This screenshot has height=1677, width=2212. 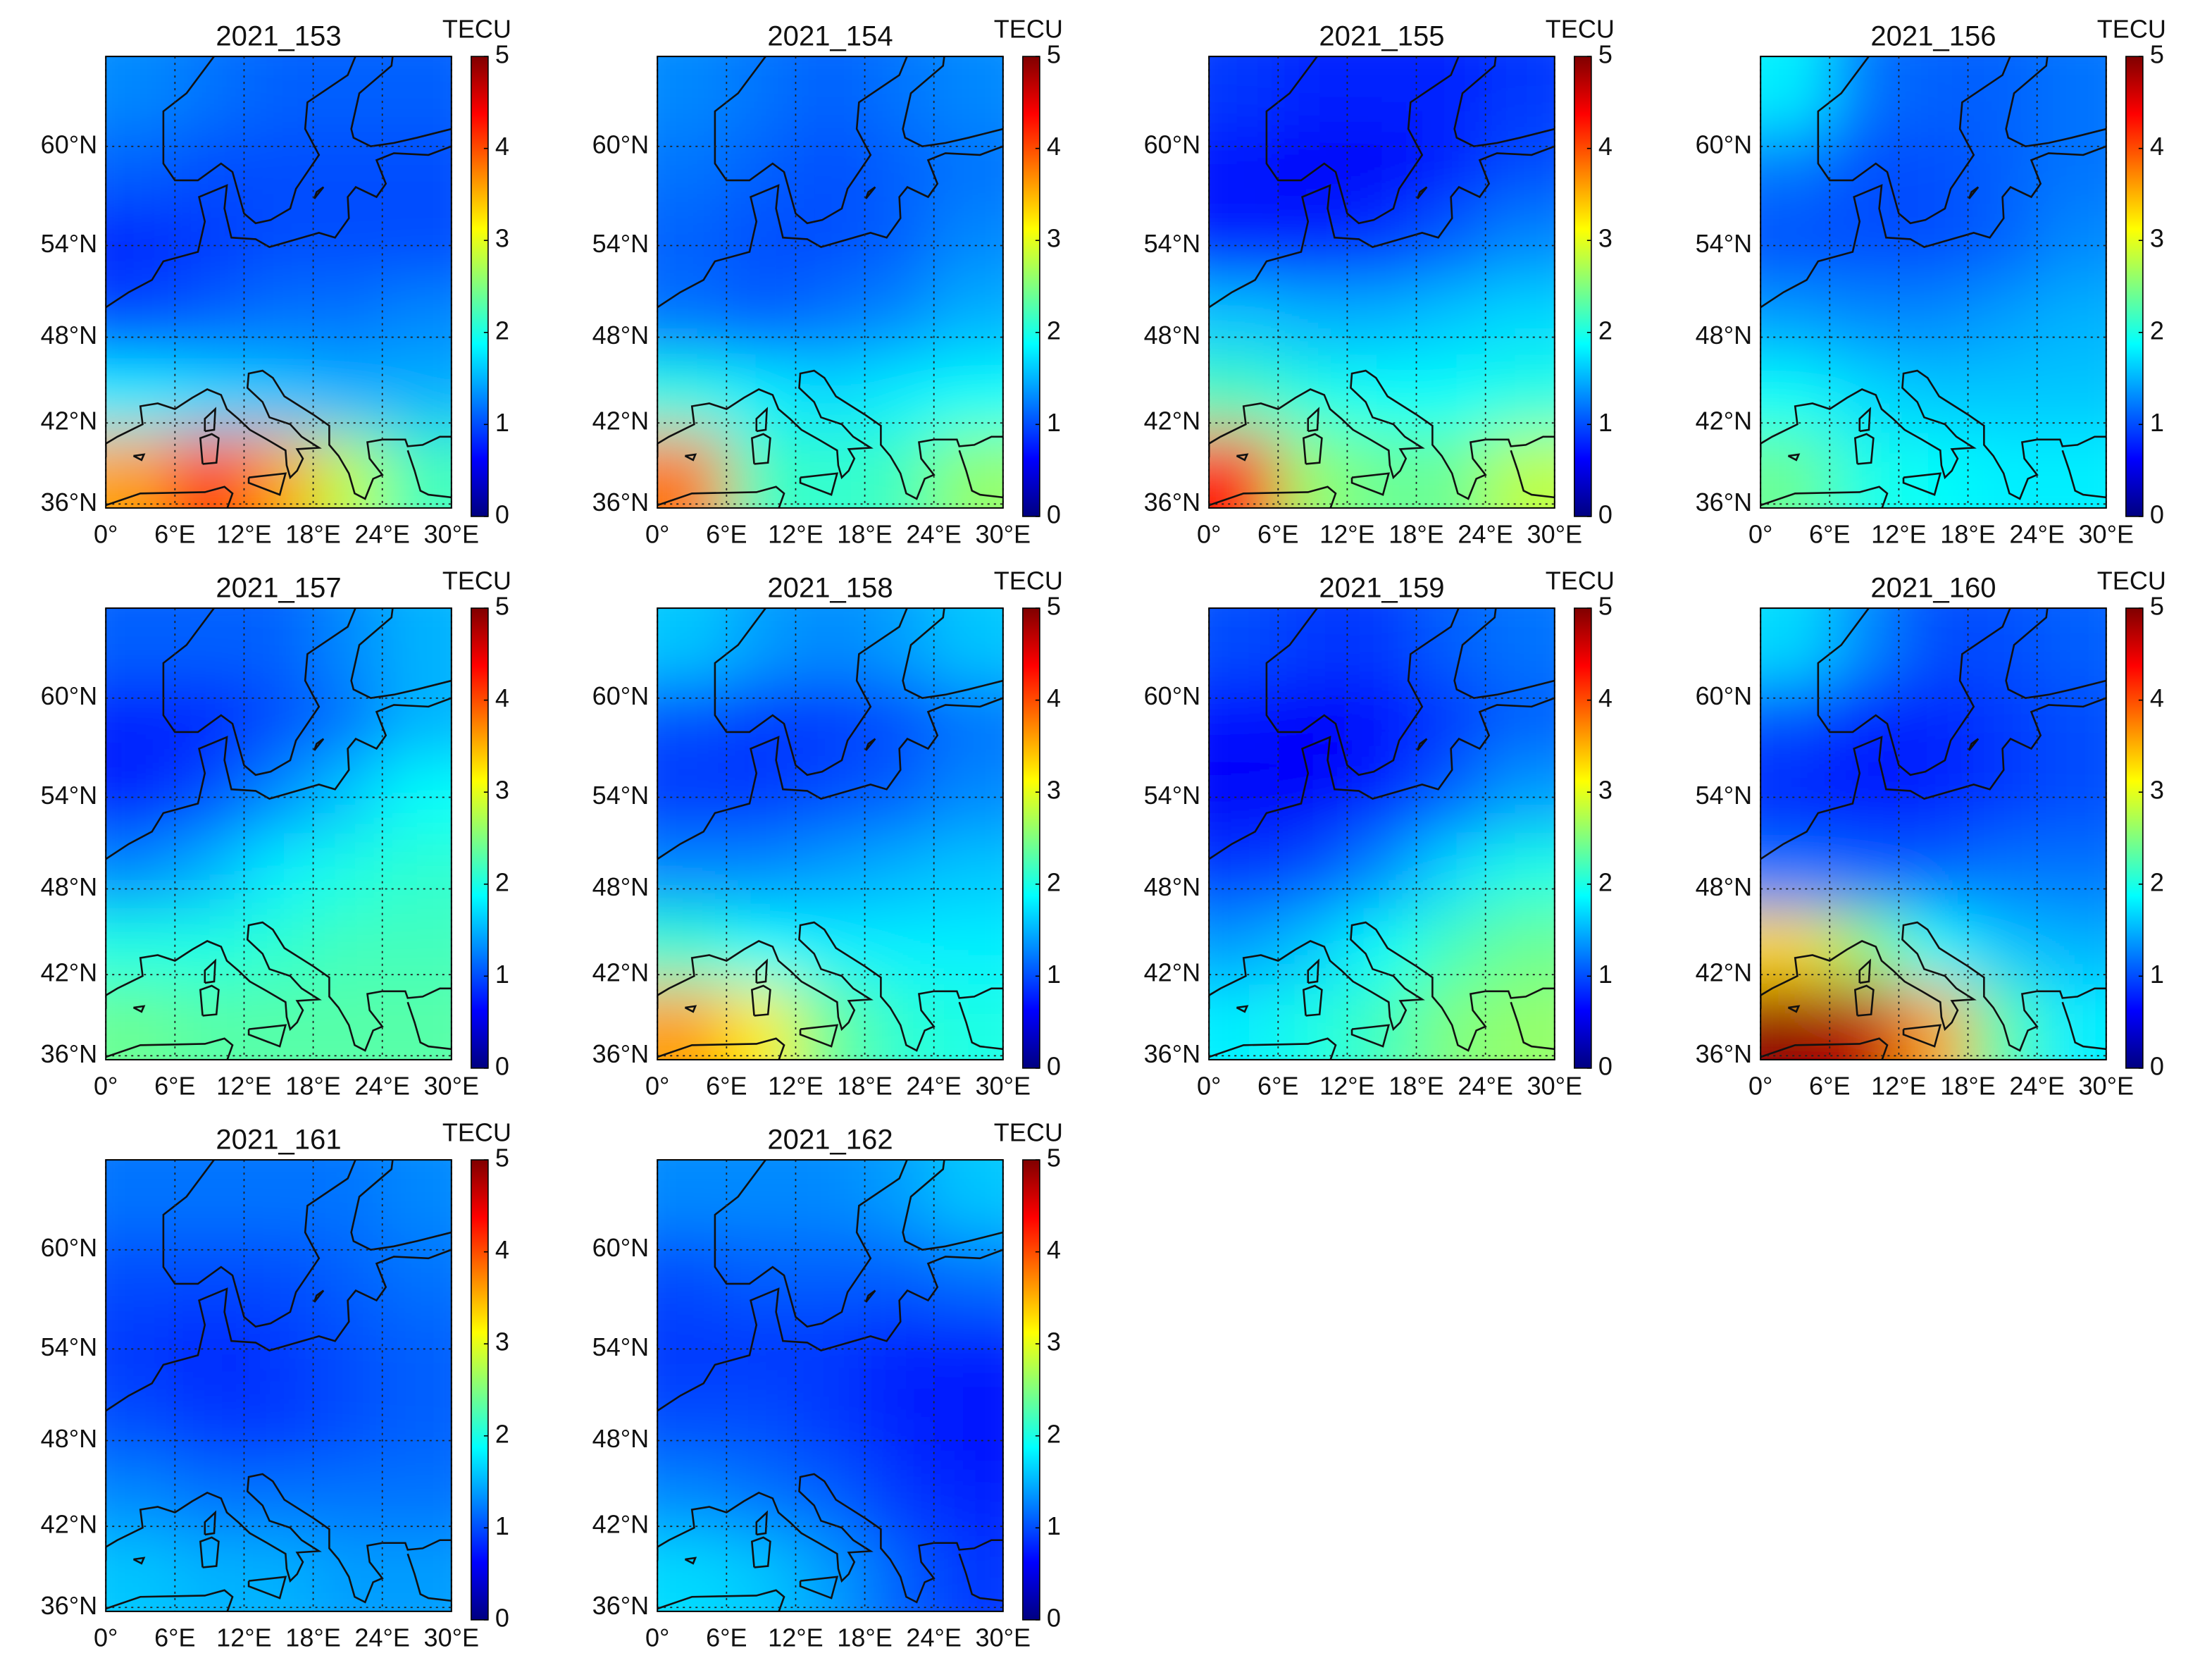 I want to click on colorbar-tick-label: 1, so click(x=2157, y=422).